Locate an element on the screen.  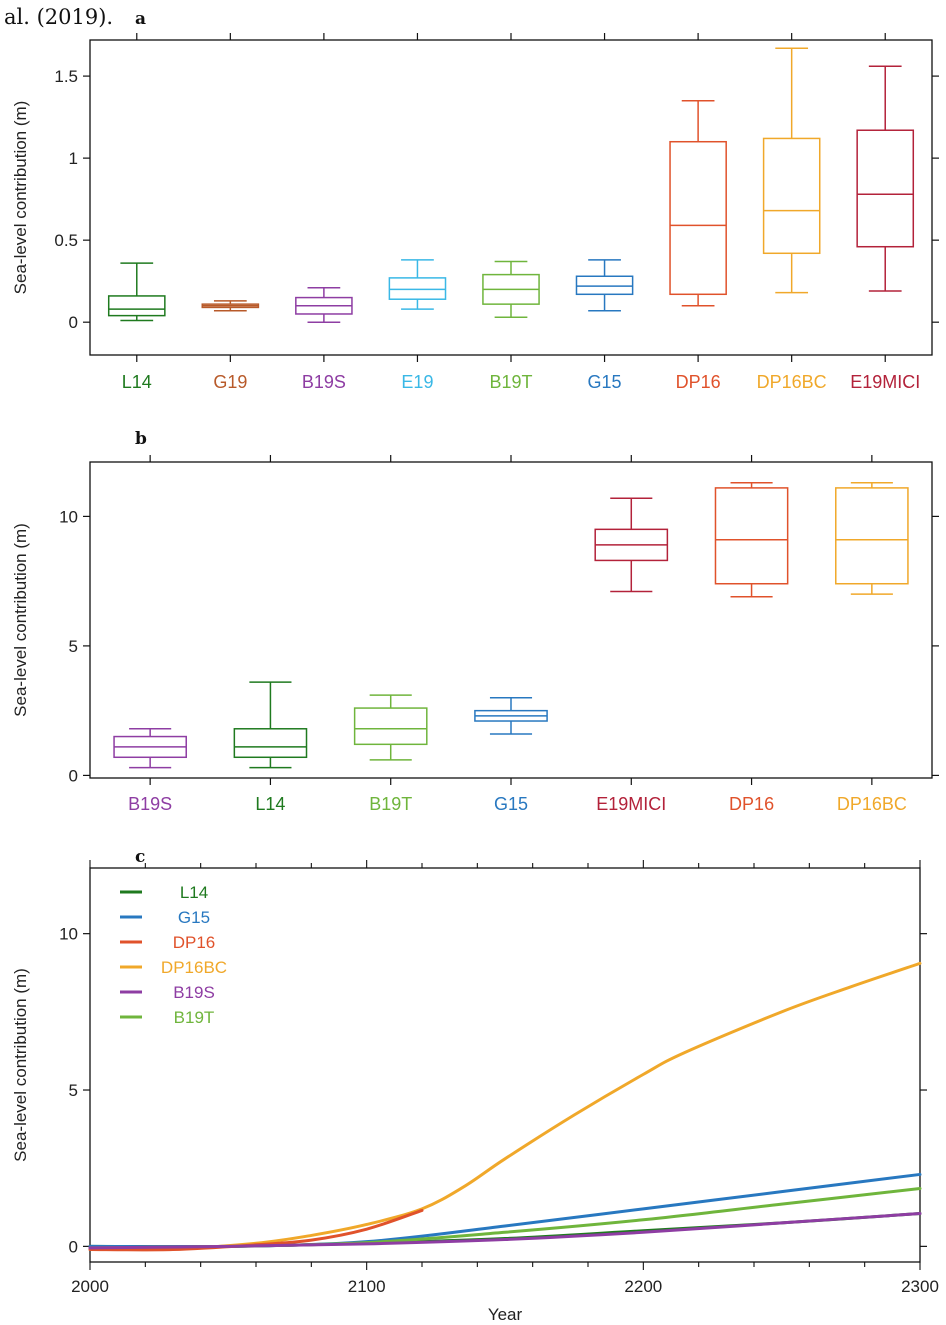
panel-a-category-label-e19: E19 is located at coordinates (417, 382).